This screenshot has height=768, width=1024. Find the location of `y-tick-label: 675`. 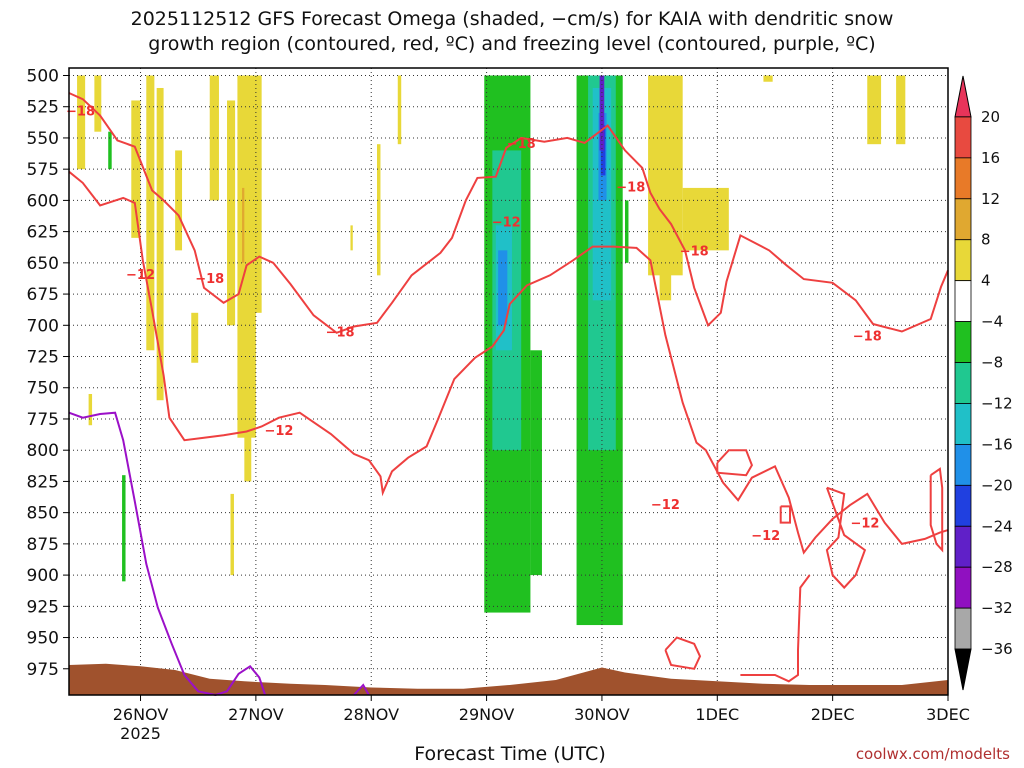

y-tick-label: 675 is located at coordinates (43, 295).